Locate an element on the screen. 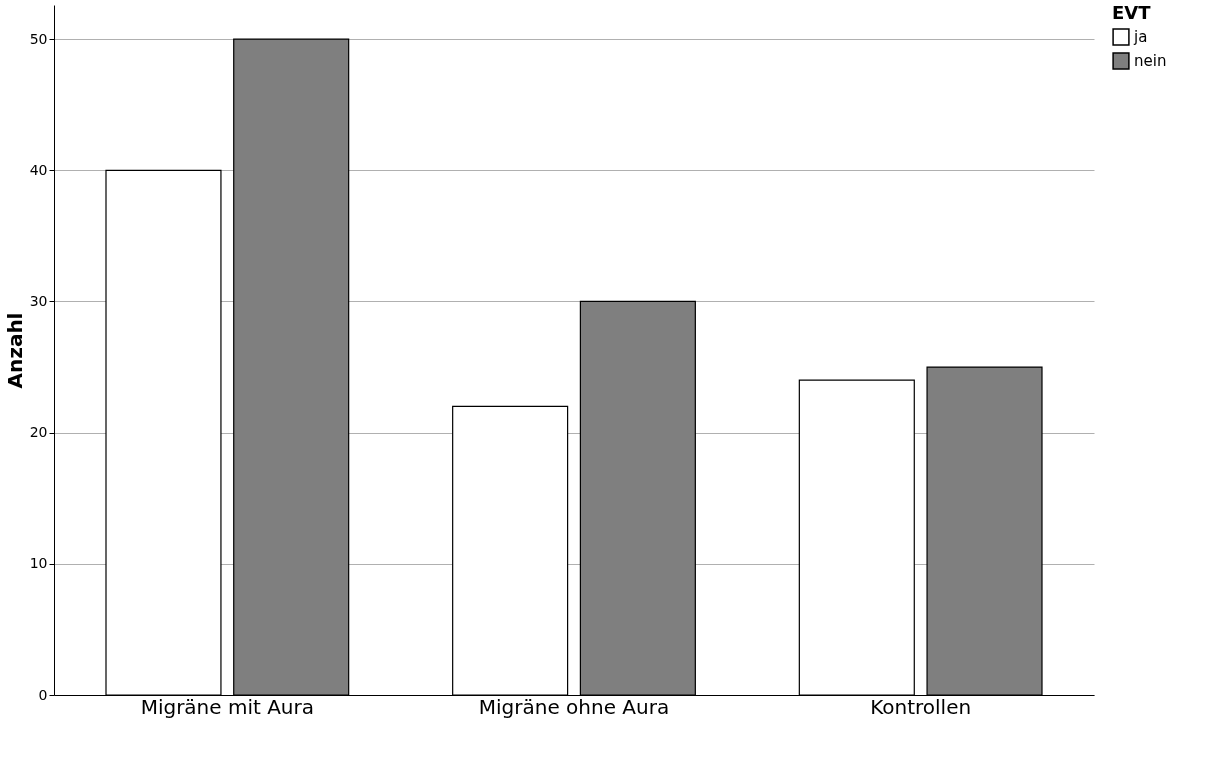 This screenshot has width=1212, height=774. legend-label: nein is located at coordinates (1150, 61).